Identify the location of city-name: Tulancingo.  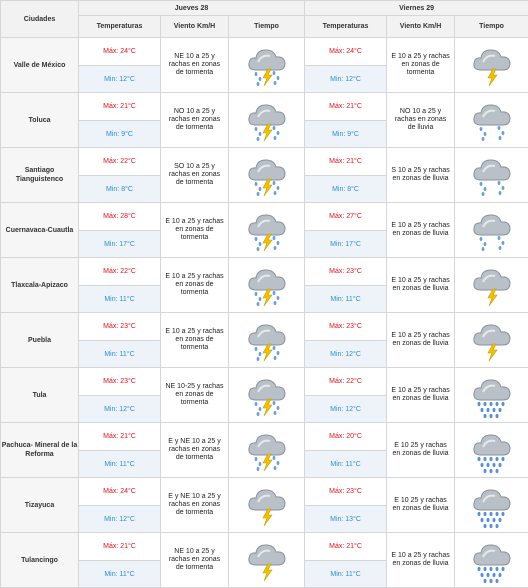
(40, 560).